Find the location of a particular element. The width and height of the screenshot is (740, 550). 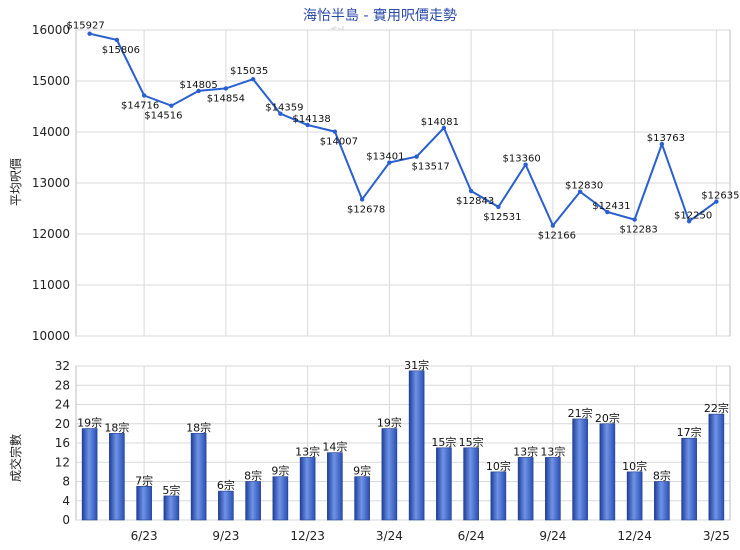

bar-ytick-label: 20 is located at coordinates (62, 424).